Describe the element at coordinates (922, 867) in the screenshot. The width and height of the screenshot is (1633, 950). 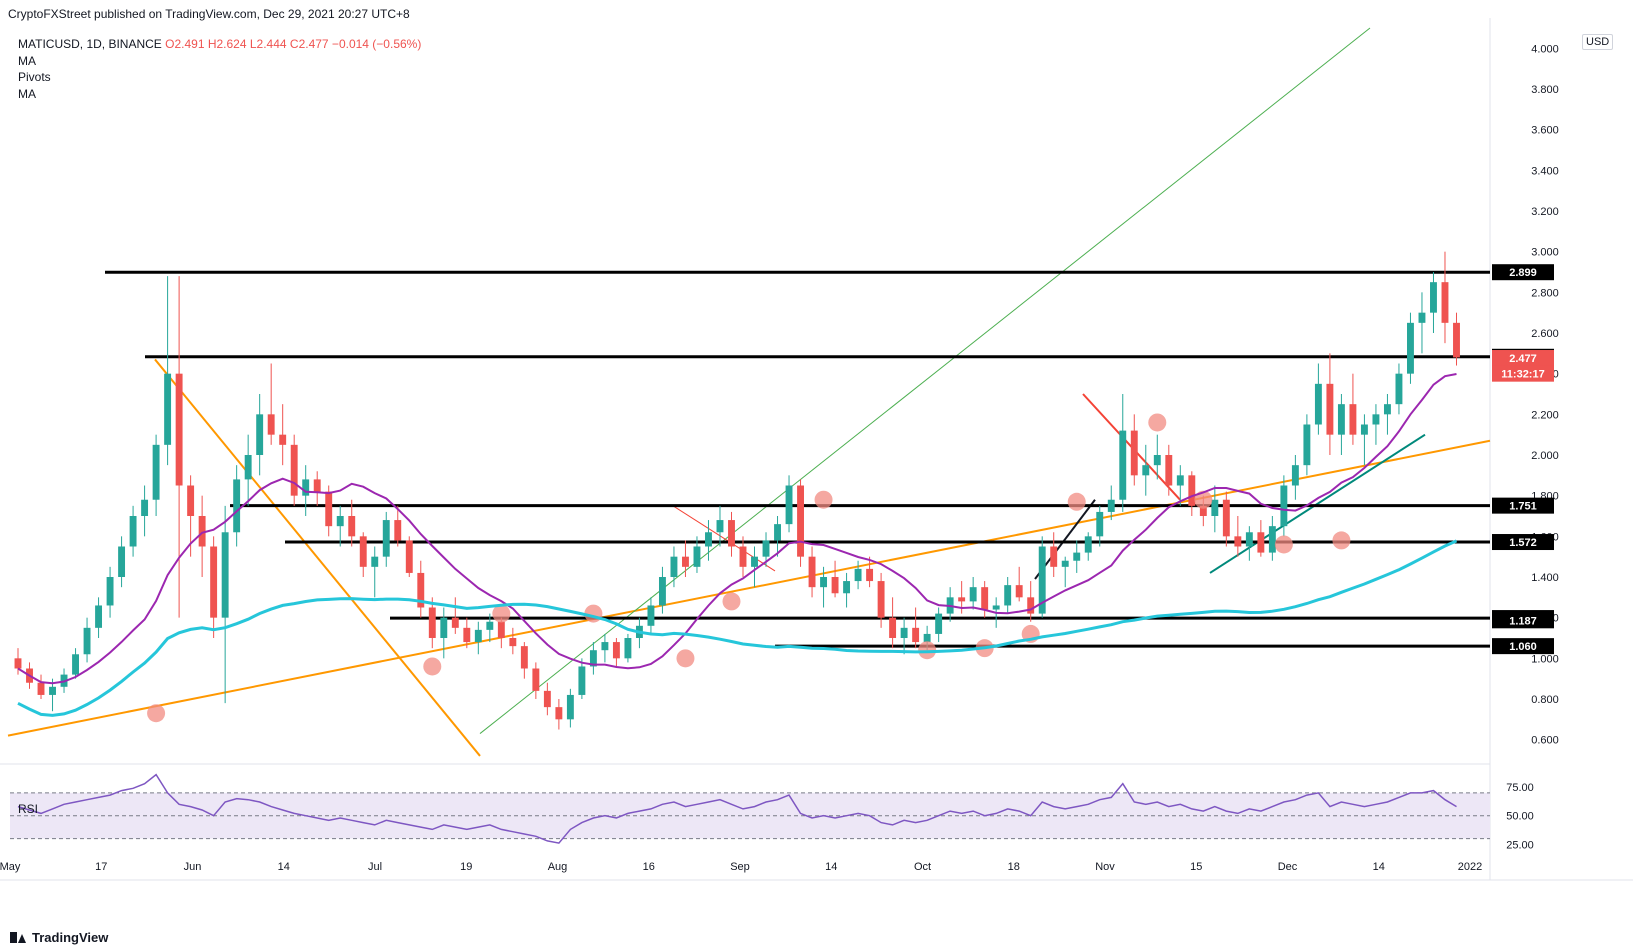
I see `time-tick-label: Oct` at that location.